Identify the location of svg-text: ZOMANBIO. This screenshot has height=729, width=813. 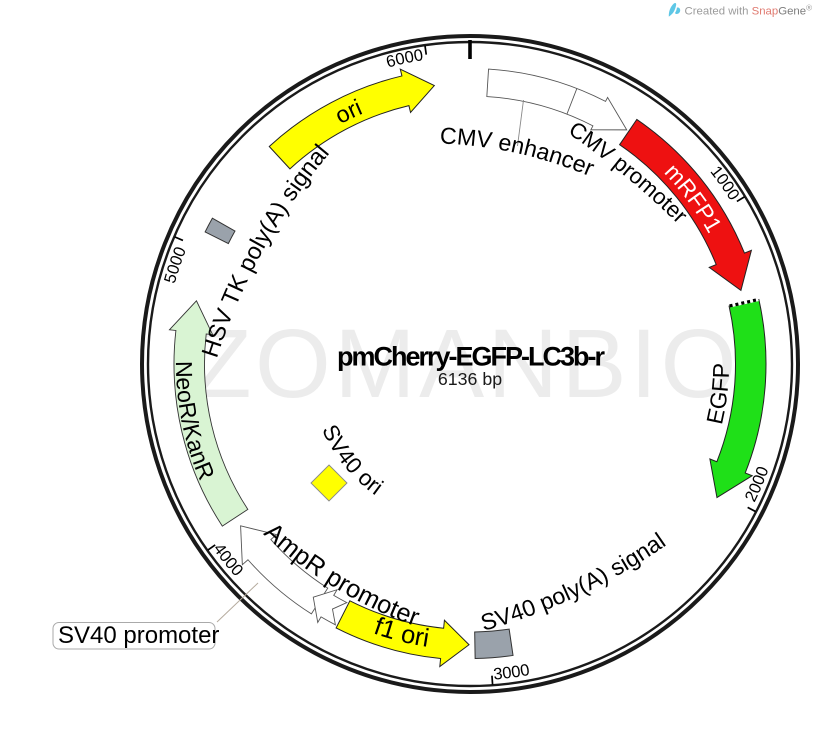
(466, 363).